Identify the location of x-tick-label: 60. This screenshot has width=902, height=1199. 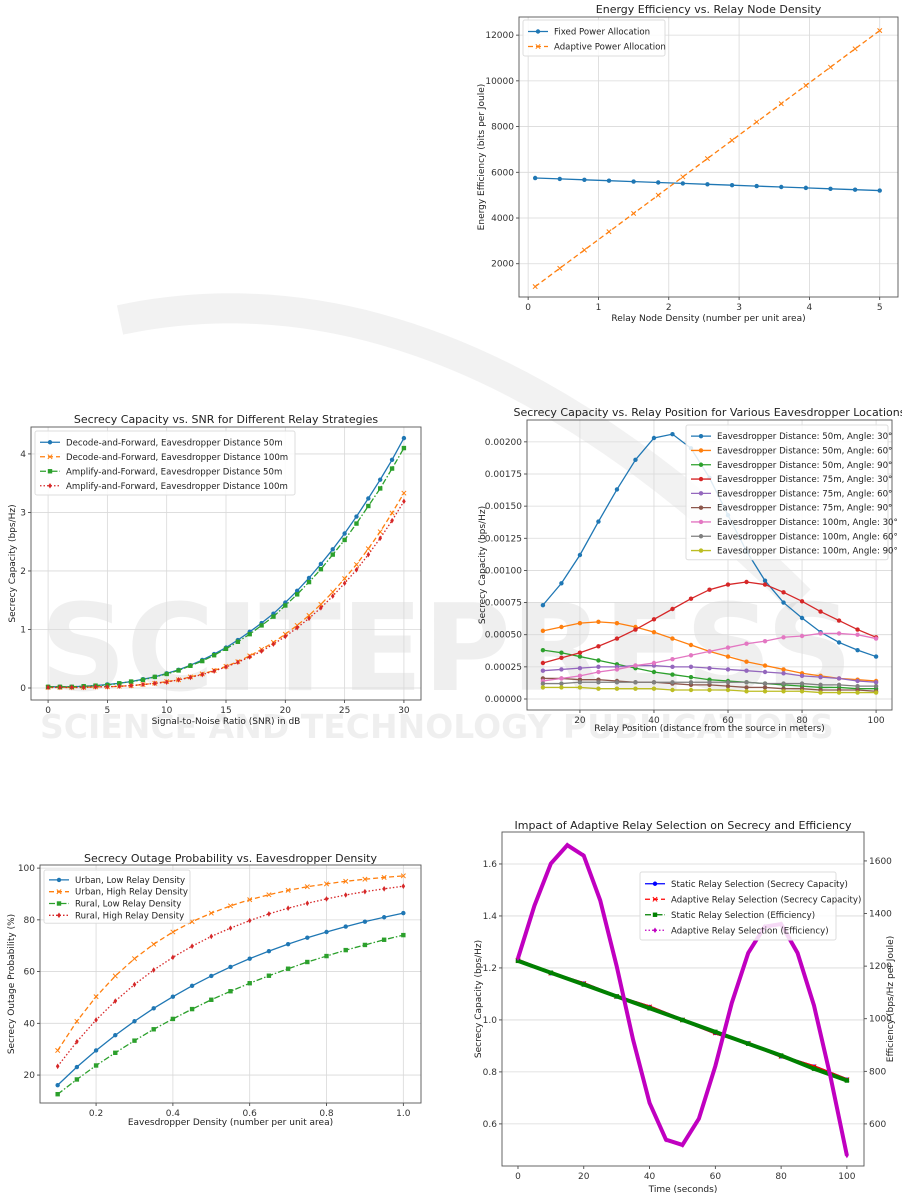
(716, 1177).